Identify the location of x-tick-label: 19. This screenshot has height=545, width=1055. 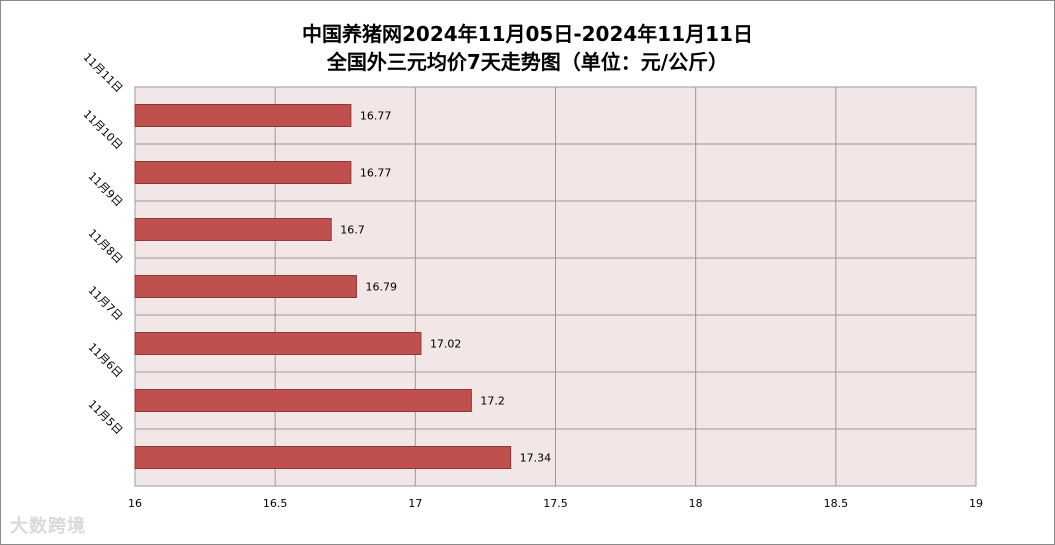
(976, 503).